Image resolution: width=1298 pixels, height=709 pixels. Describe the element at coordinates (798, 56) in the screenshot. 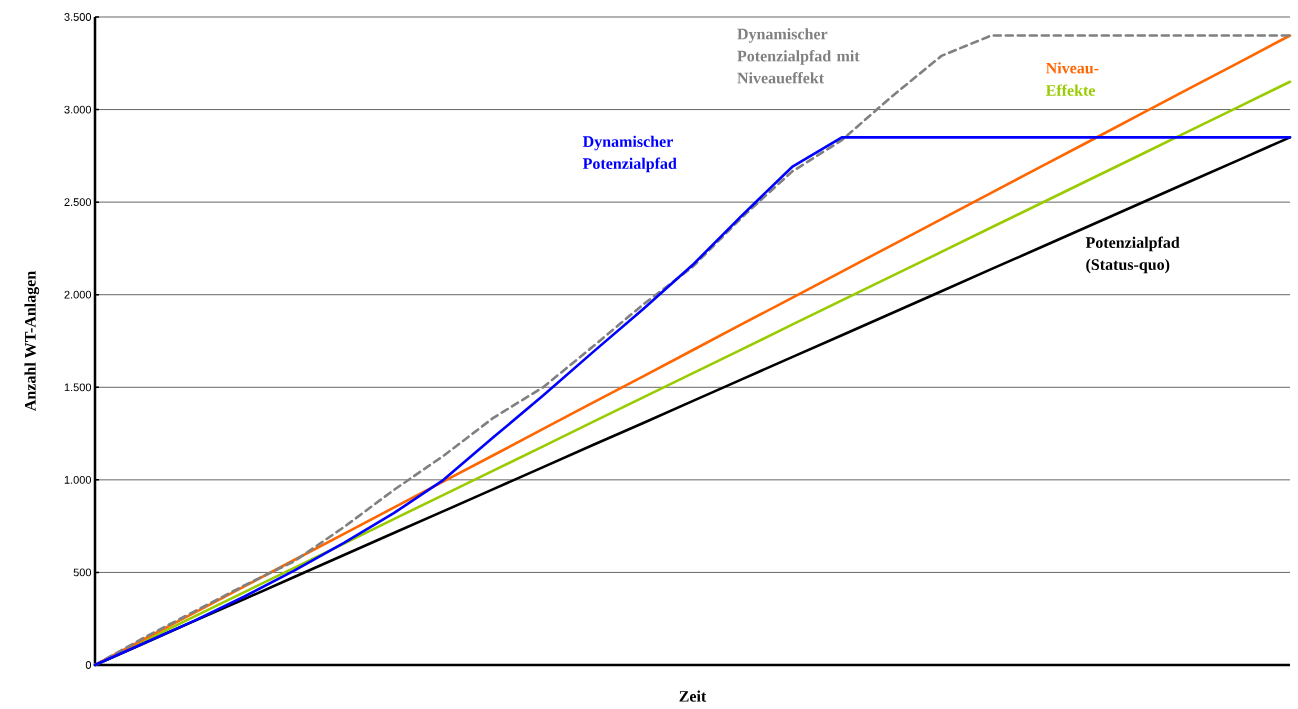

I see `series-label: Dynamischer Potenzialpfad mit Niveaueffekt` at that location.